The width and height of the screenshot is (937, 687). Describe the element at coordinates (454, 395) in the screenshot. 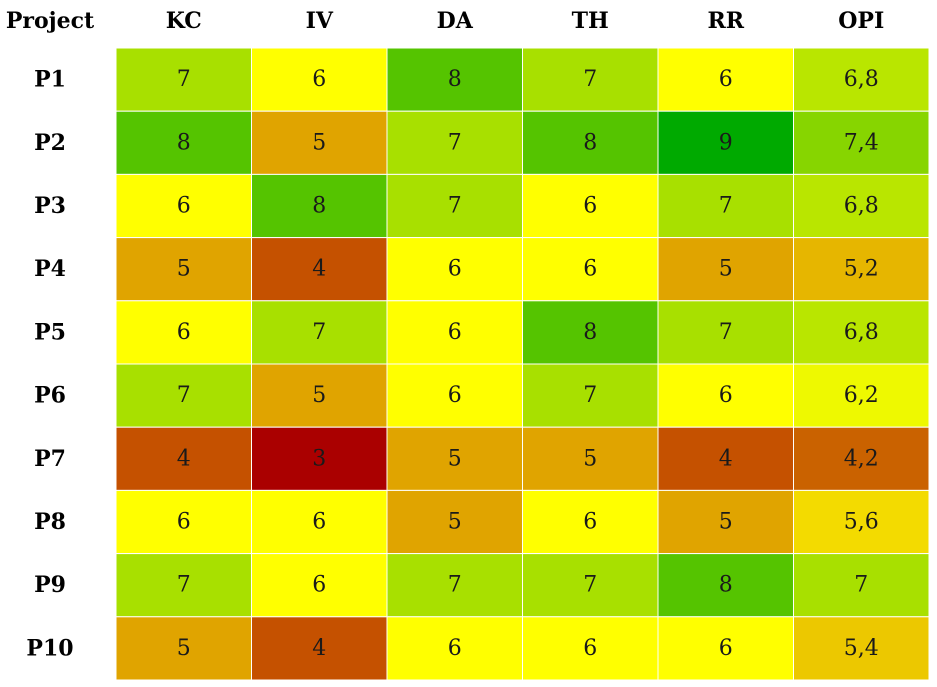

I see `heatmap-cell-p6-da: 6` at that location.